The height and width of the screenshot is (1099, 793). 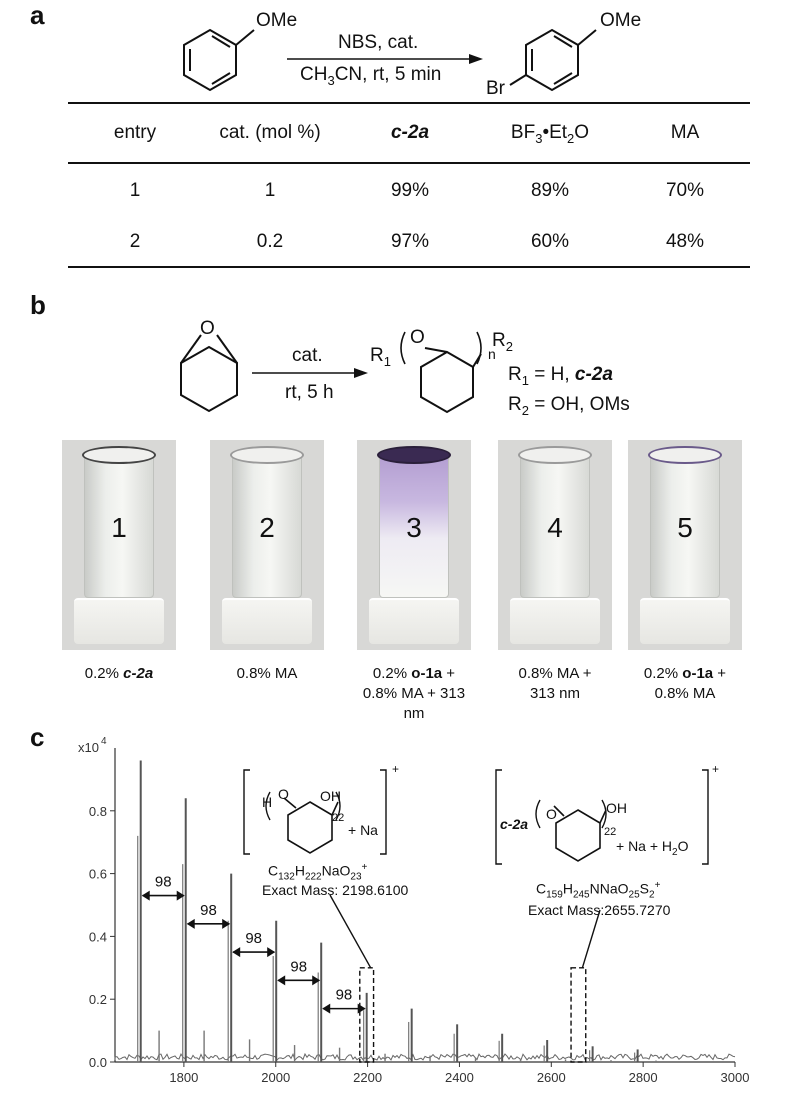 I want to click on vial-number: 1, so click(x=119, y=527).